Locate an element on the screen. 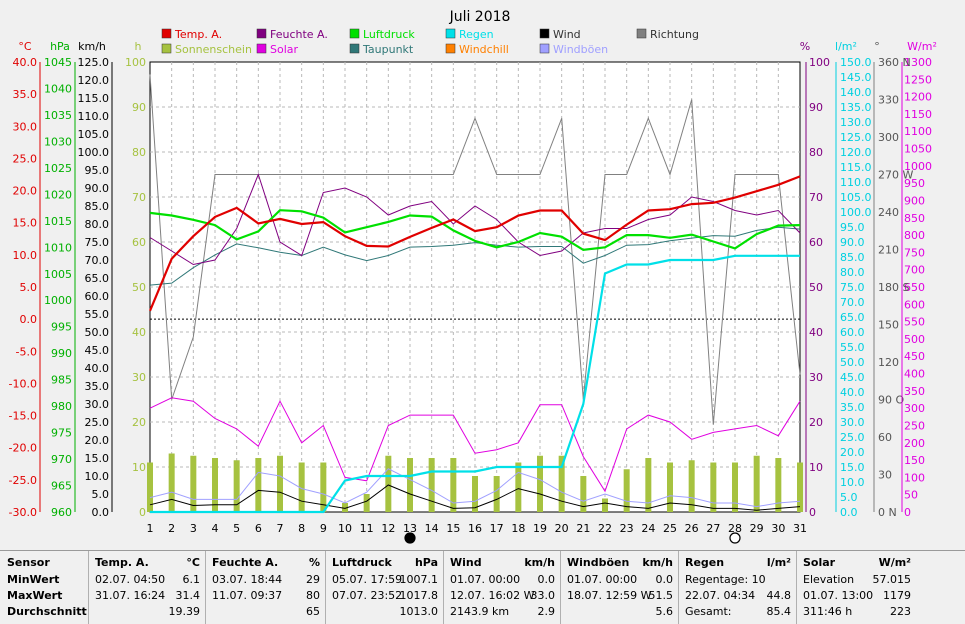 The height and width of the screenshot is (624, 965). stats-value: 0.0 is located at coordinates (546, 579).